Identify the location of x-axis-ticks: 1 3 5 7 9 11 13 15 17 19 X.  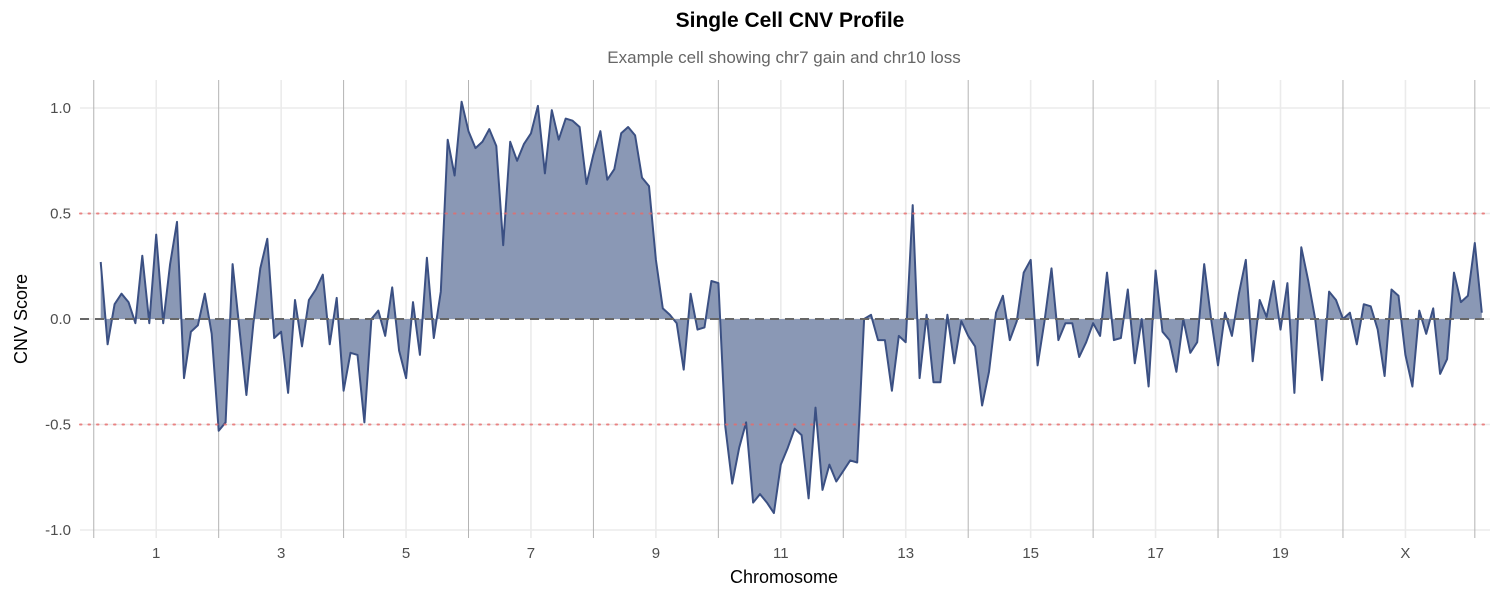
(781, 553).